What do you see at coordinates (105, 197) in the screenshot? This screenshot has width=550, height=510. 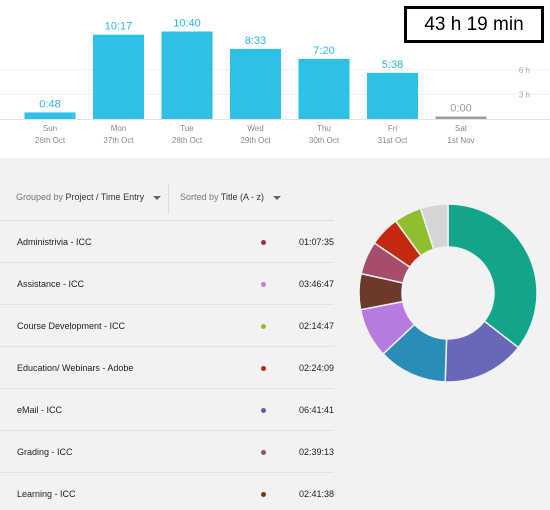 I see `group-by-value: Project / Time Entry` at bounding box center [105, 197].